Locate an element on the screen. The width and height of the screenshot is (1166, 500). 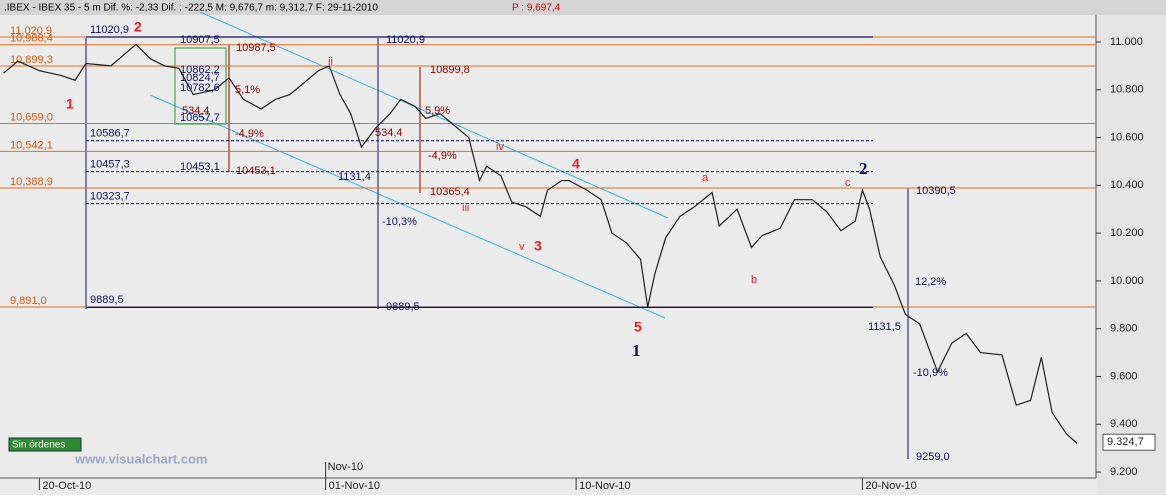
x-tick-label: 10-Nov-10 is located at coordinates (604, 486).